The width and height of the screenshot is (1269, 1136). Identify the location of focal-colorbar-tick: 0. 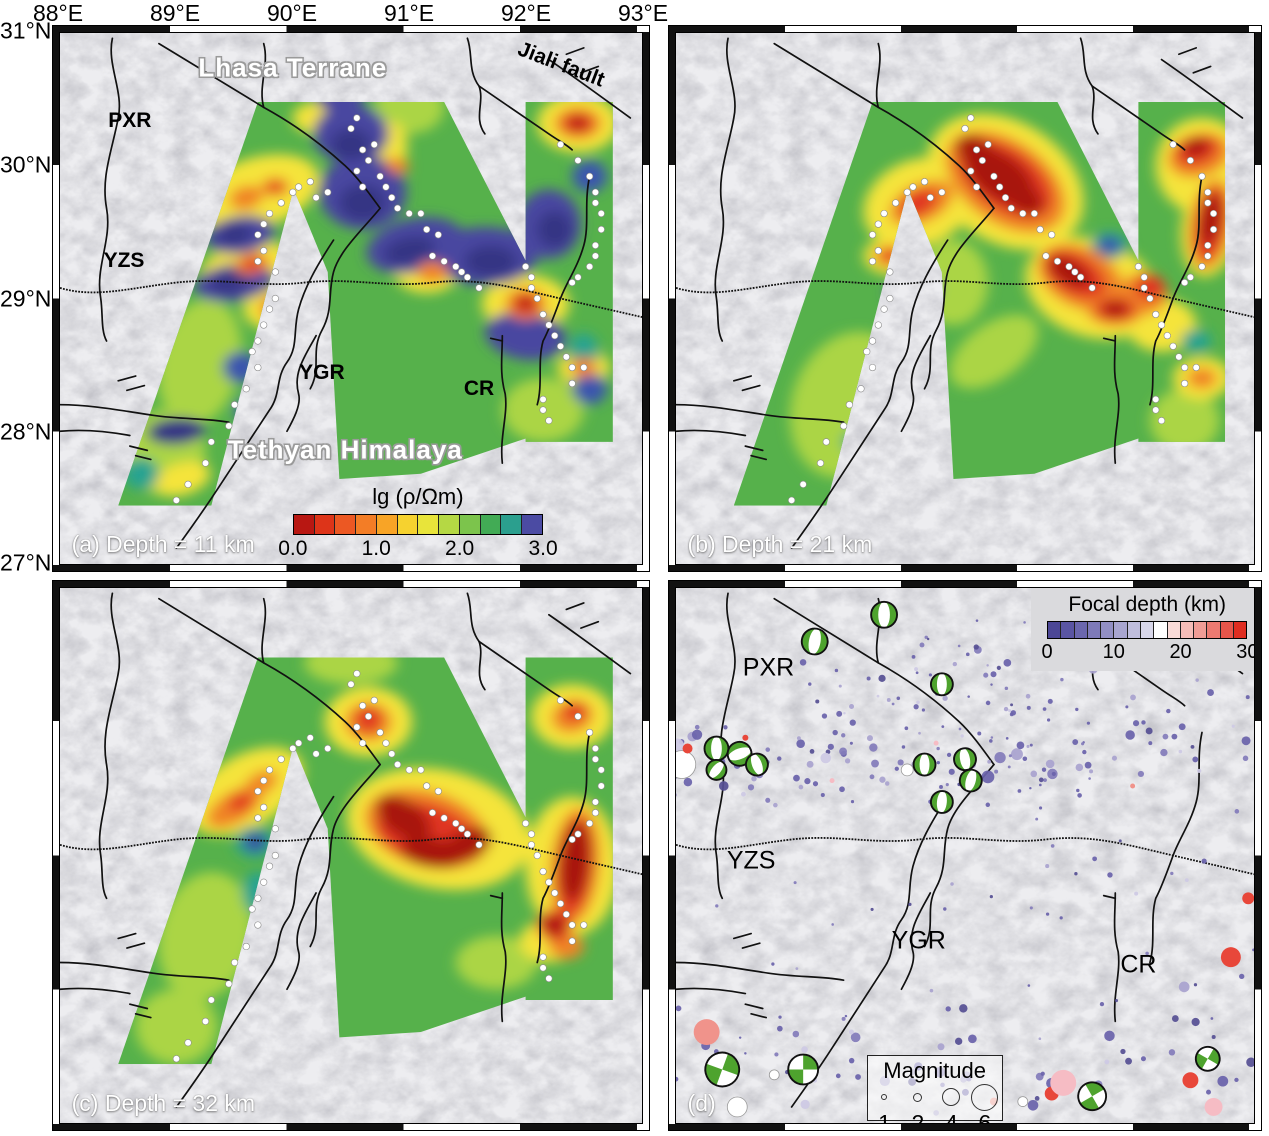
(1047, 651).